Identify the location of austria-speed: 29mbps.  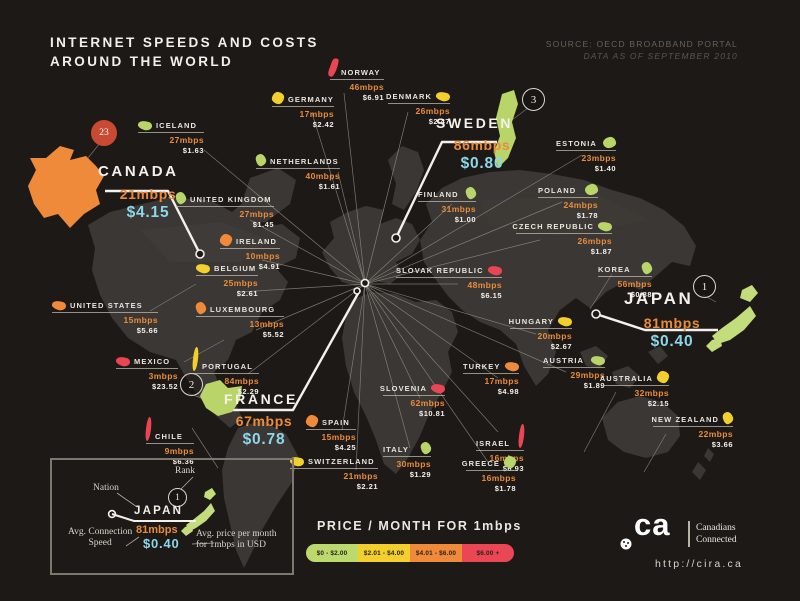
(587, 375).